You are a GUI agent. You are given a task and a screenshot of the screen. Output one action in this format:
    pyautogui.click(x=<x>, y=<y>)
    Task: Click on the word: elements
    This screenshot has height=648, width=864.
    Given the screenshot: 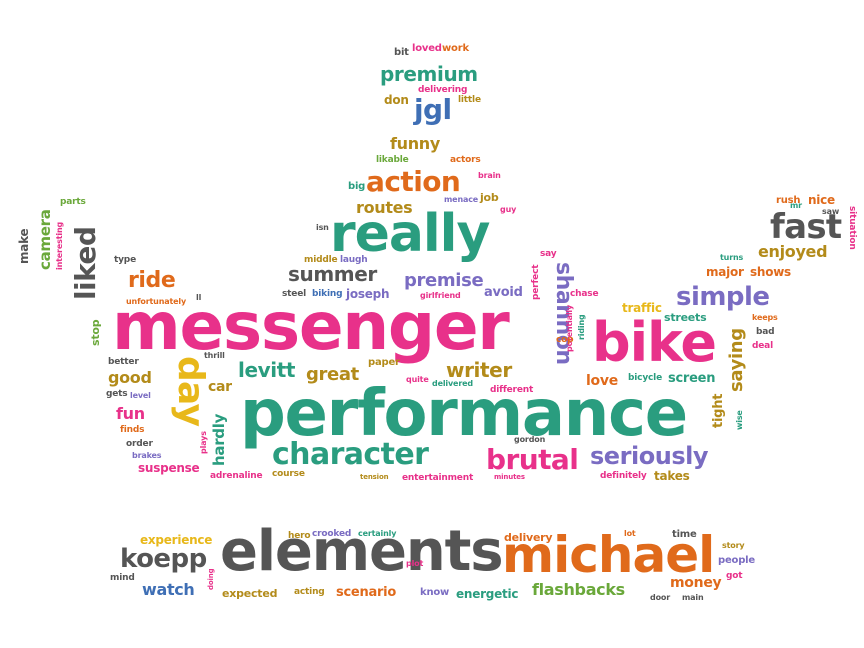 What is the action you would take?
    pyautogui.click(x=362, y=551)
    